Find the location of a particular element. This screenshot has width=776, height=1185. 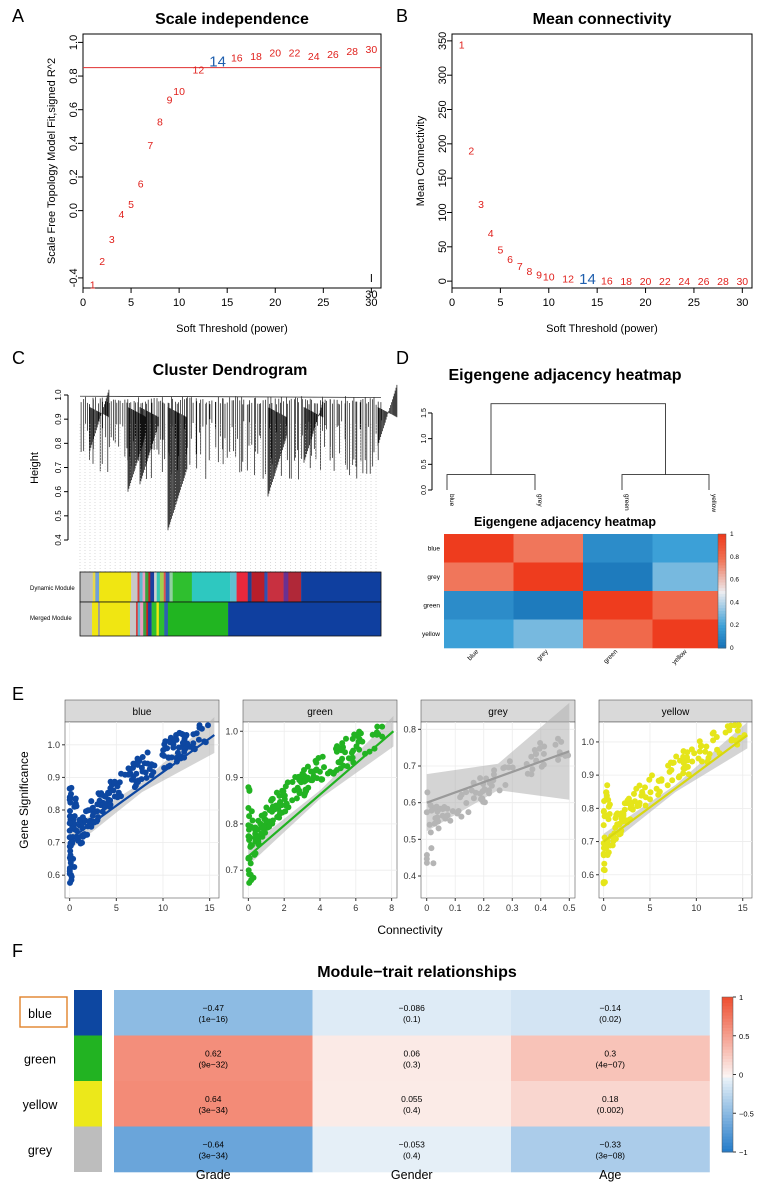

y-axis-label: Scale Free Topology Model Fit,signed R^2 is located at coordinates (52, 161).